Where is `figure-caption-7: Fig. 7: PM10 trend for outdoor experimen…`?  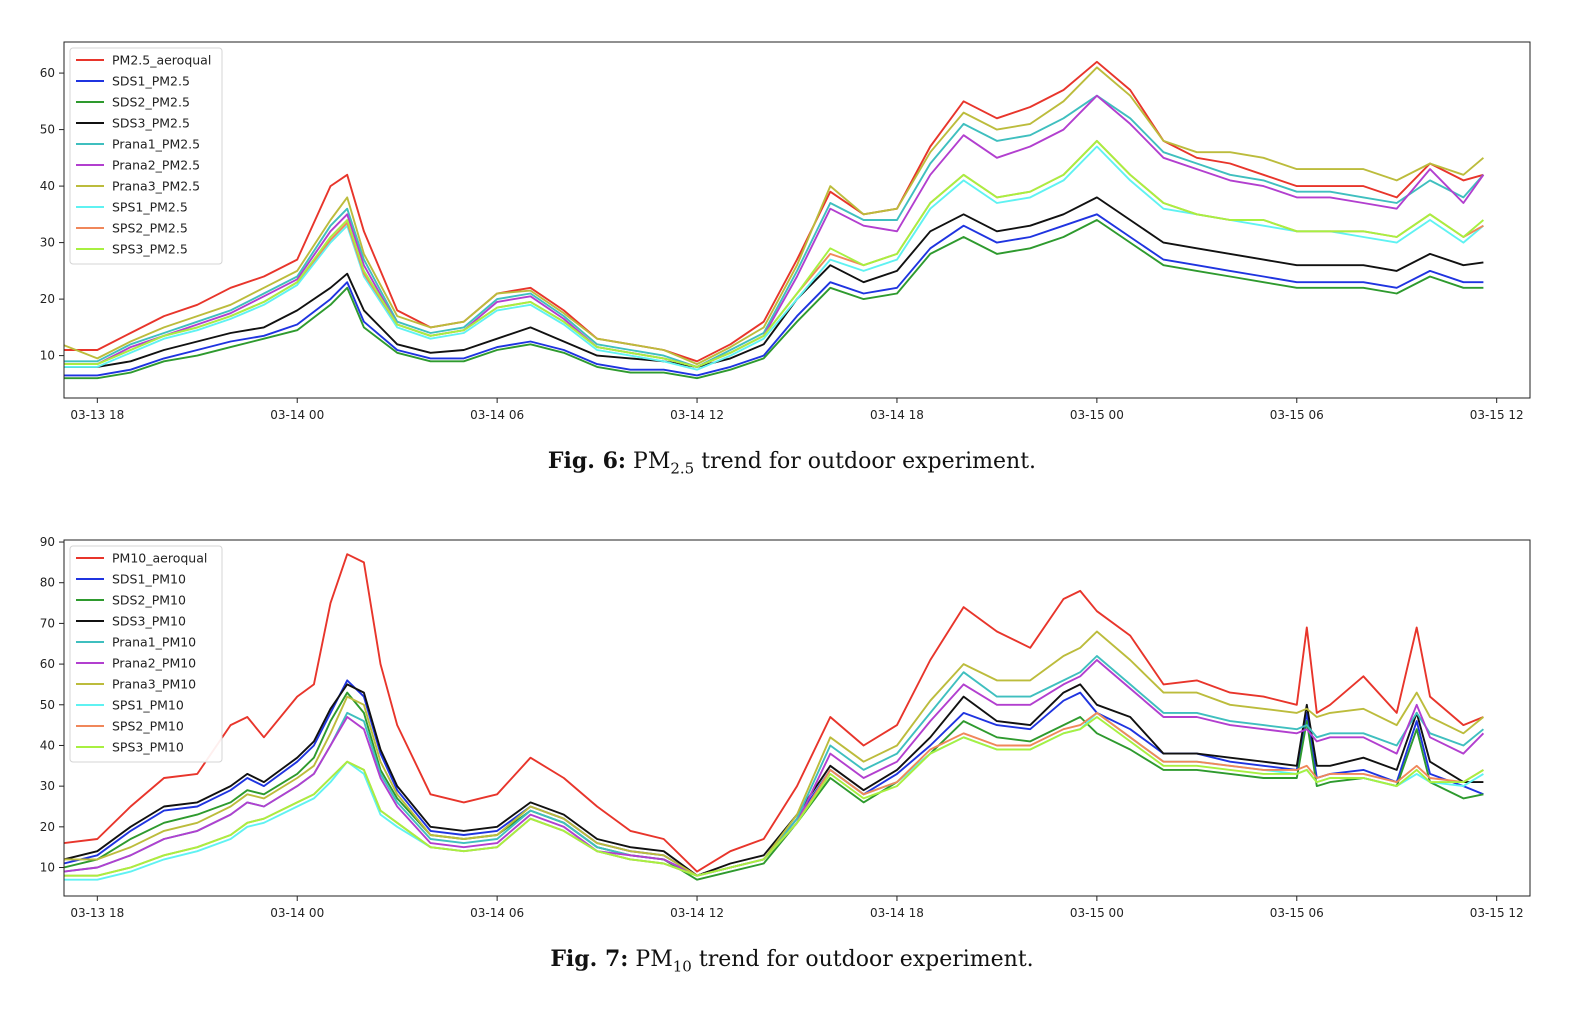 figure-caption-7: Fig. 7: PM10 trend for outdoor experimen… is located at coordinates (792, 960).